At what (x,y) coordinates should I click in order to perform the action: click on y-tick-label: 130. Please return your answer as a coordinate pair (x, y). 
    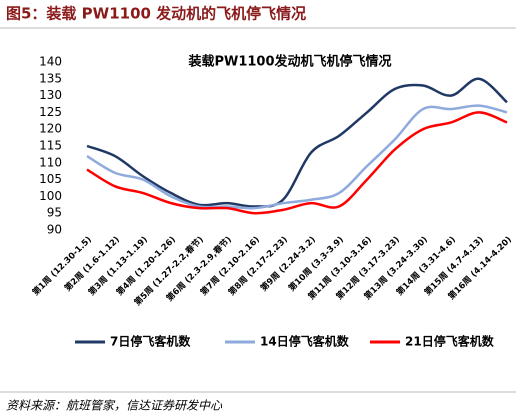
    Looking at the image, I should click on (50, 95).